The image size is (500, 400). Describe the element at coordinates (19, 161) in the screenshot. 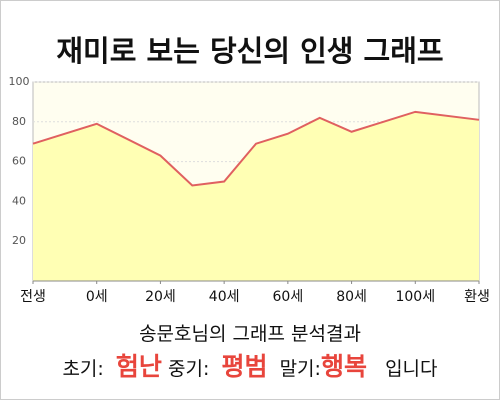

I see `y-tick-label: 60` at that location.